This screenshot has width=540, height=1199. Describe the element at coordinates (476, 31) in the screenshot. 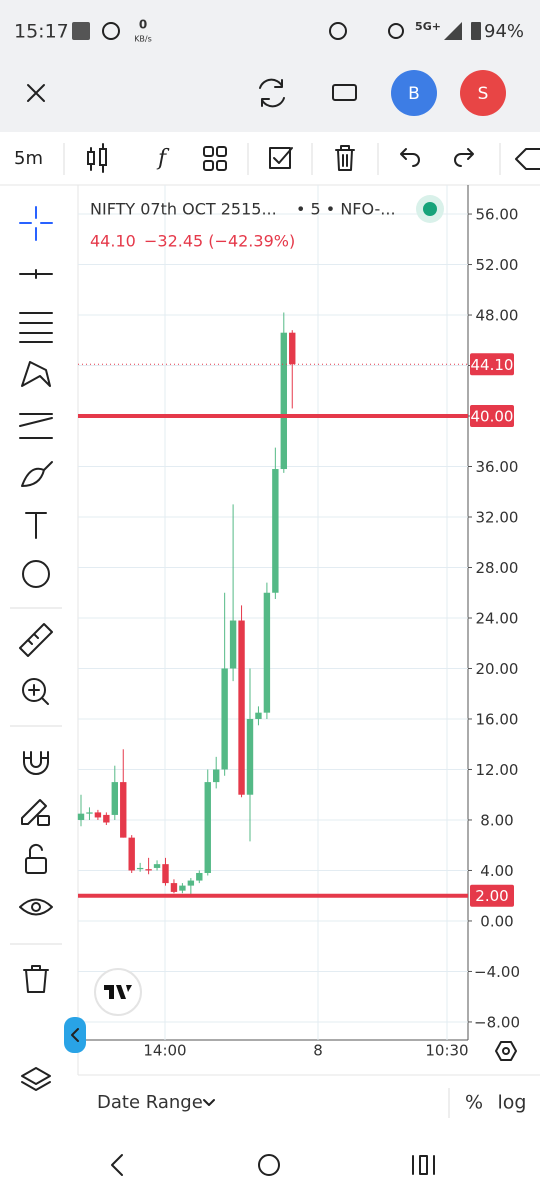

I see `battery-icon` at that location.